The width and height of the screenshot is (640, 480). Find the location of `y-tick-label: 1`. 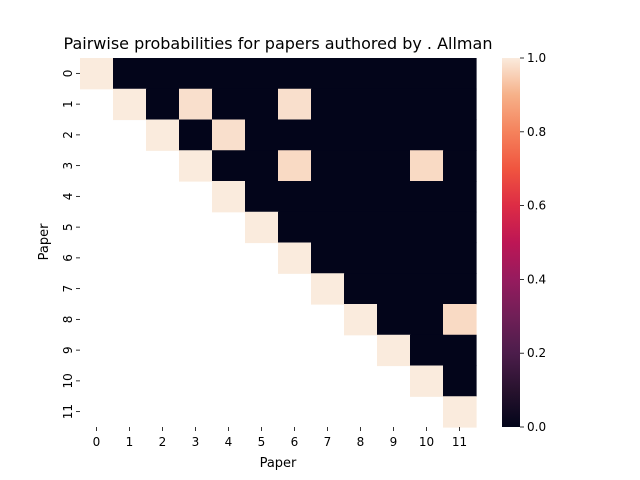

y-tick-label: 1 is located at coordinates (68, 104).